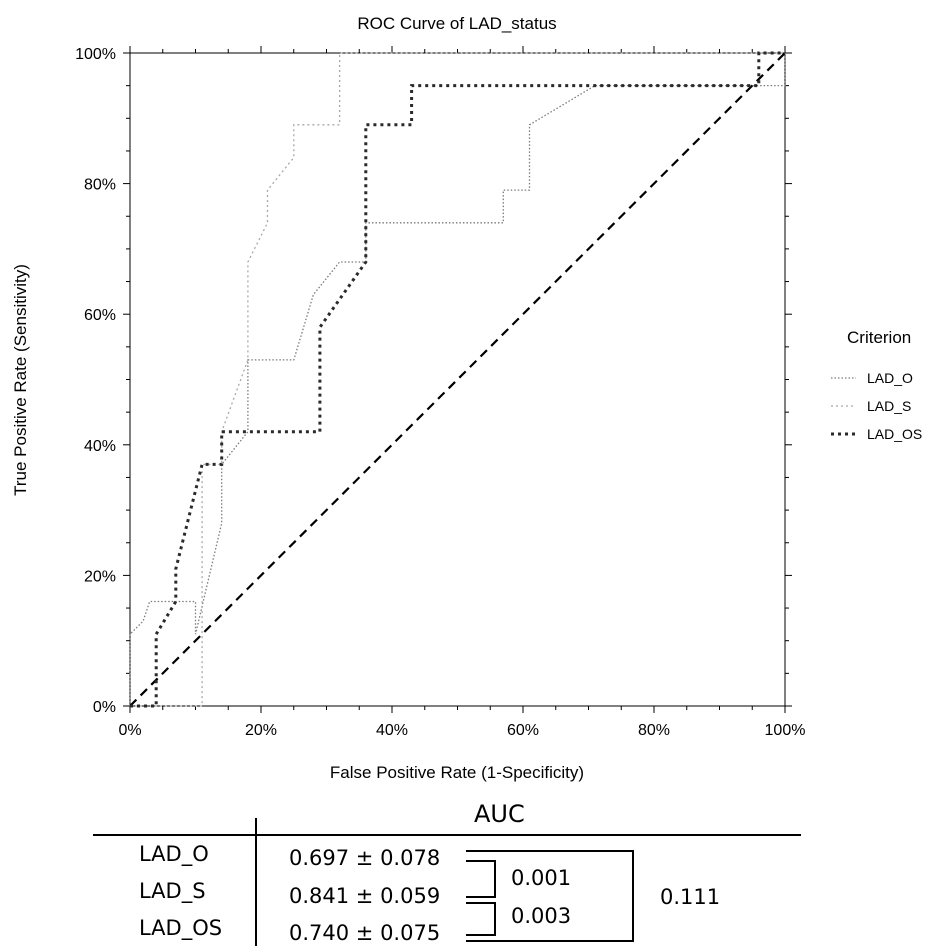 Image resolution: width=939 pixels, height=947 pixels. Describe the element at coordinates (785, 730) in the screenshot. I see `x-tick-label: 100%` at that location.